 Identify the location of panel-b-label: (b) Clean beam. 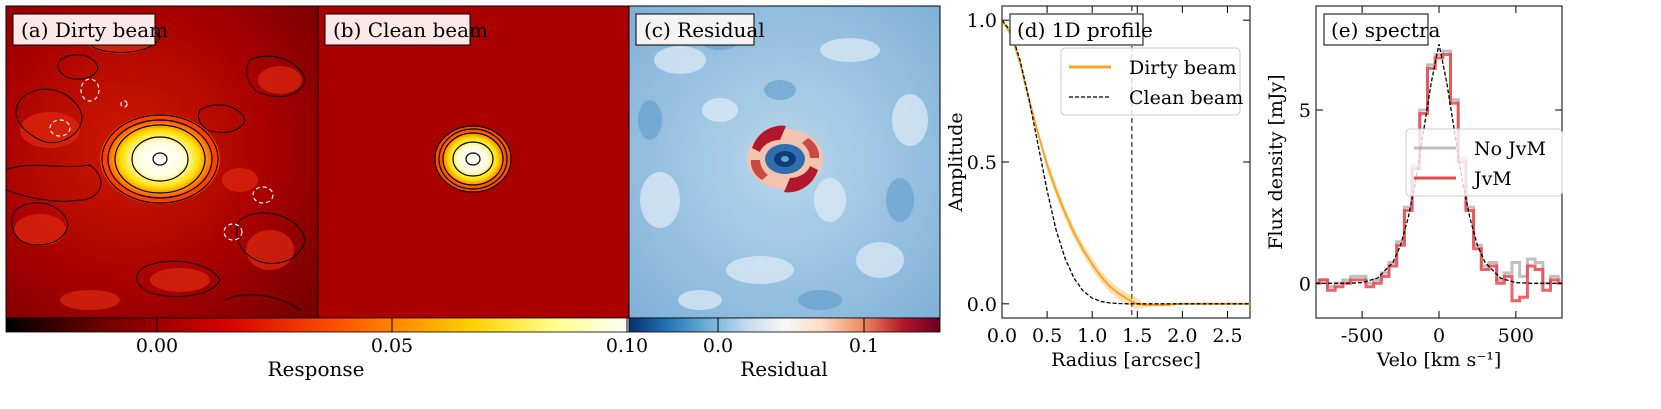
(410, 30).